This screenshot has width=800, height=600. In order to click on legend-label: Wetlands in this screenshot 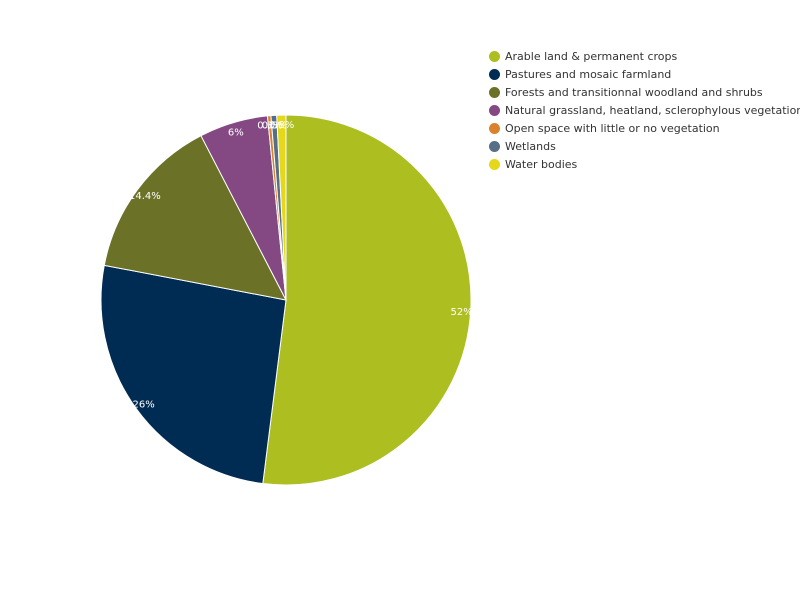, I will do `click(530, 146)`.